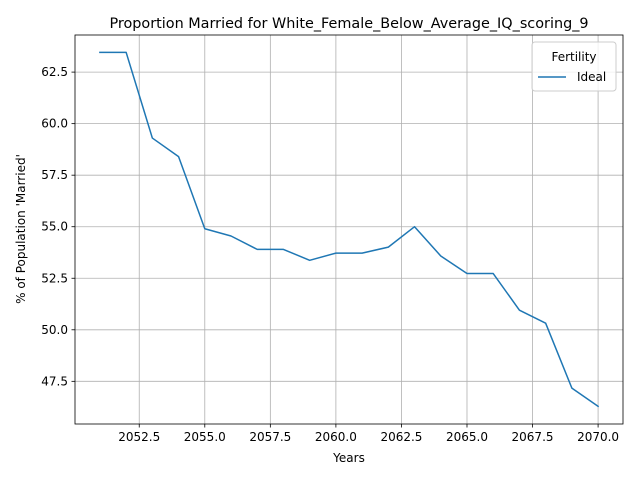  I want to click on y-tick-label: 47.5, so click(54, 381).